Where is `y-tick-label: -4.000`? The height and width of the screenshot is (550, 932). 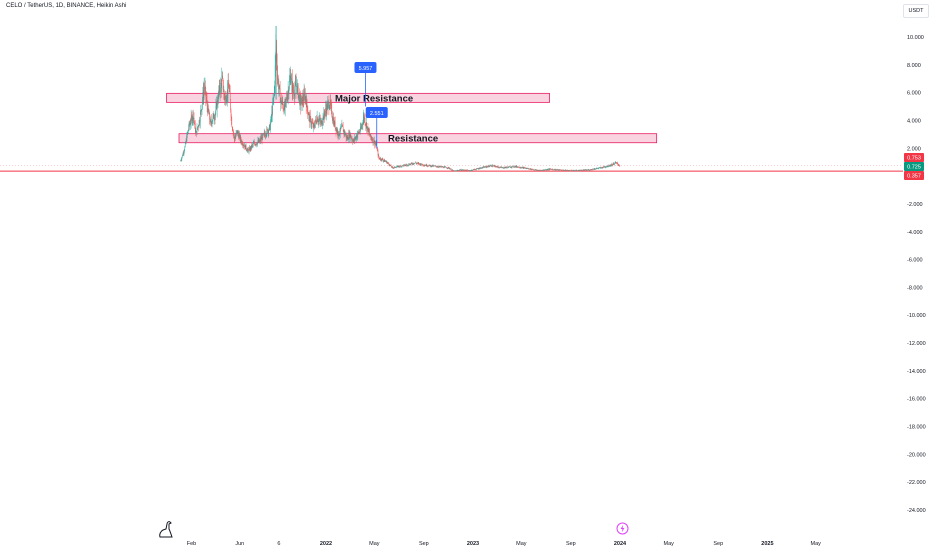
y-tick-label: -4.000 is located at coordinates (915, 233).